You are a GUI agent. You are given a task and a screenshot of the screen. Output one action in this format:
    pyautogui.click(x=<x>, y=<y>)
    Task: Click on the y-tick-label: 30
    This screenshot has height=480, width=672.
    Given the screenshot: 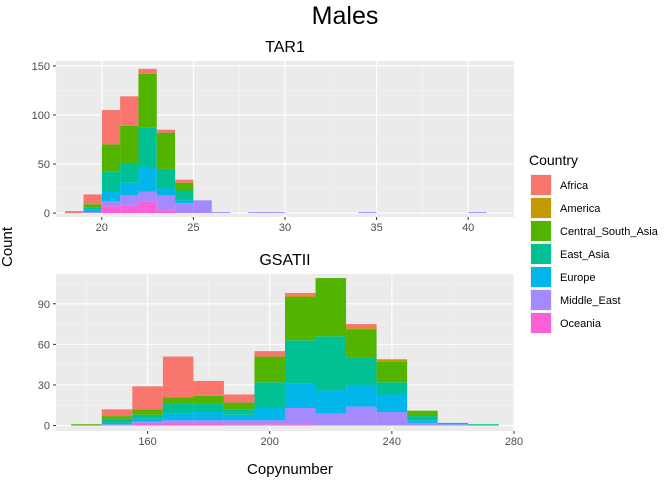 What is the action you would take?
    pyautogui.click(x=44, y=386)
    